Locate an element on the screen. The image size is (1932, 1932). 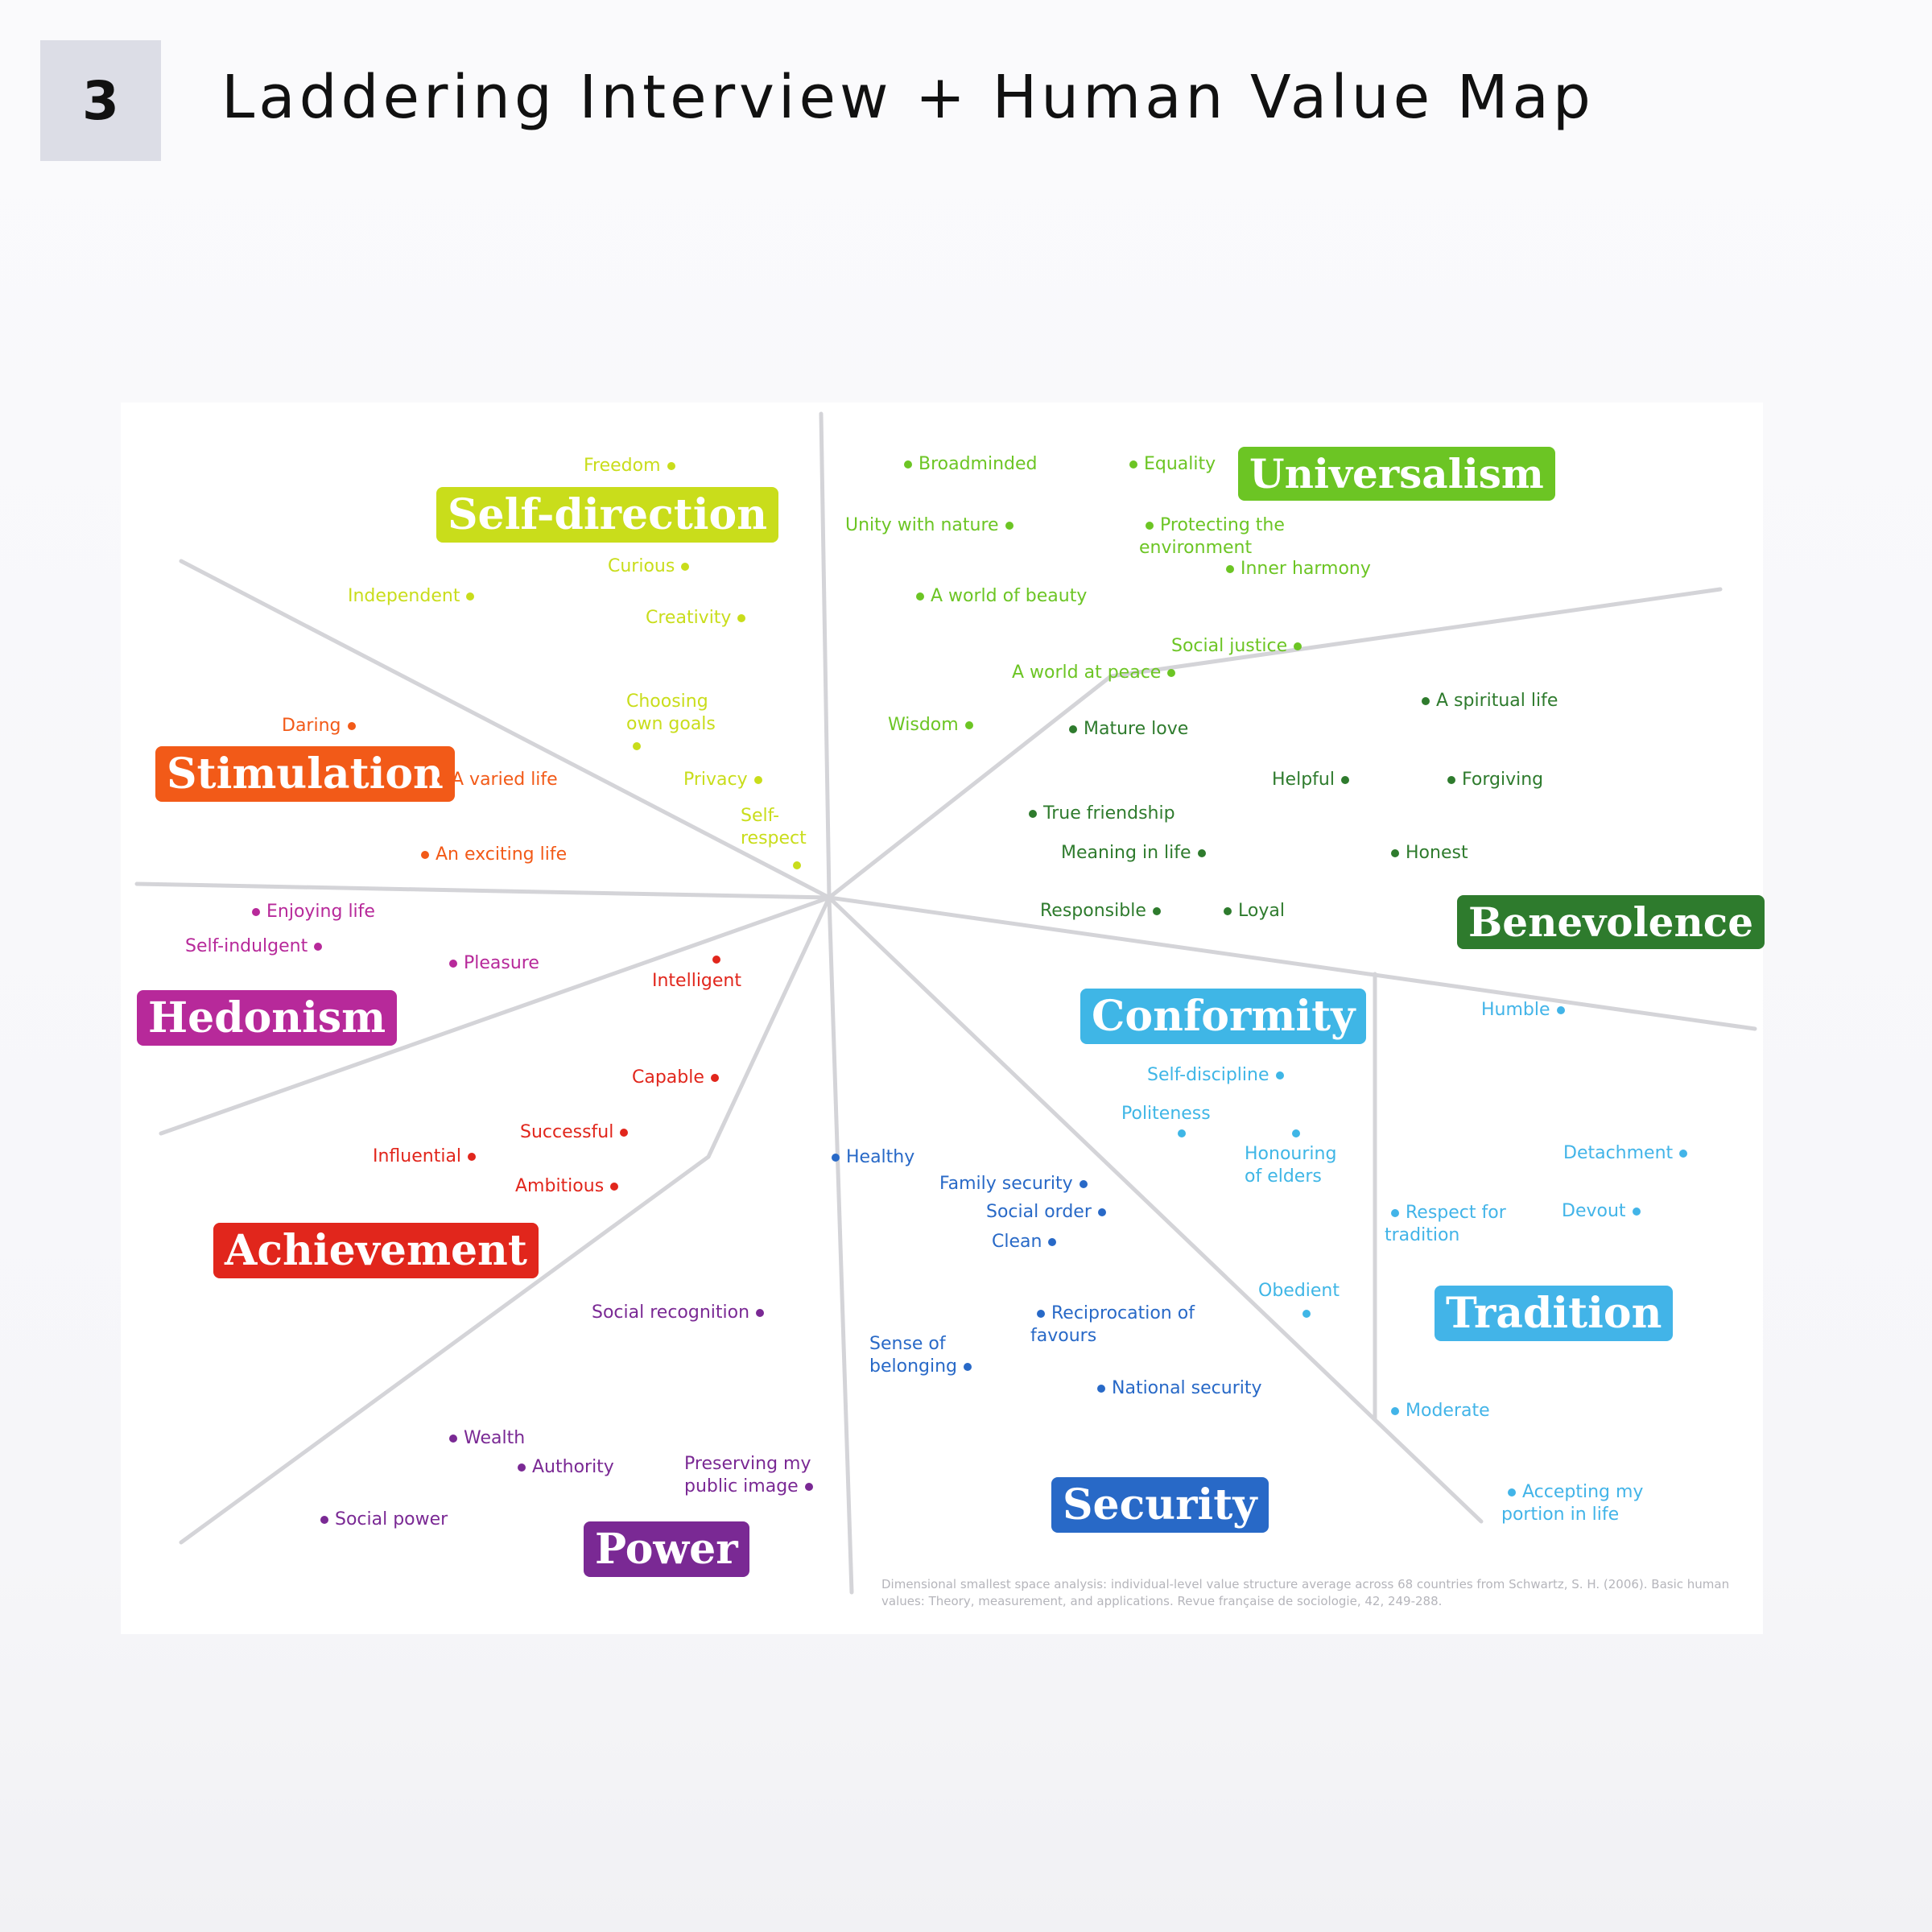
value-accepting-portion: Accepting my portion in life is located at coordinates (1572, 1503).